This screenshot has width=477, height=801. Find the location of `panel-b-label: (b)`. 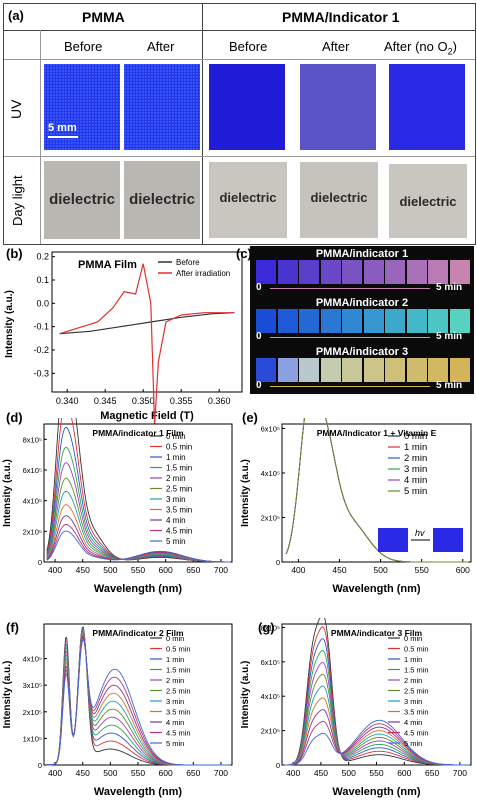

panel-b-label: (b) is located at coordinates (14, 253).